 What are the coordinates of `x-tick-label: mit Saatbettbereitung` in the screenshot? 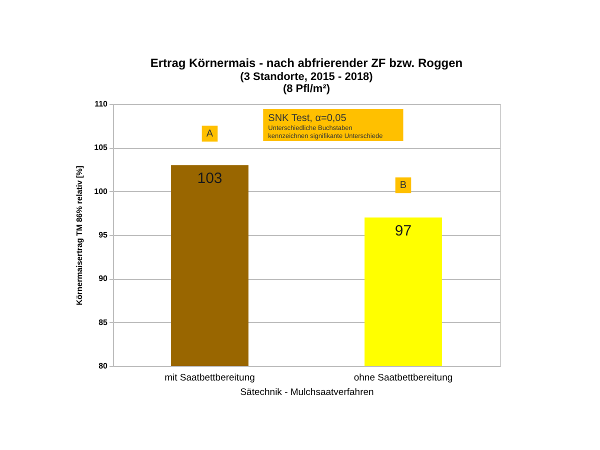 It's located at (209, 378).